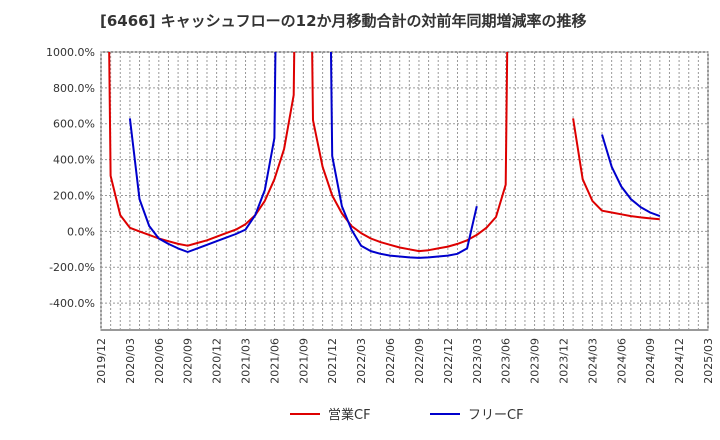 The width and height of the screenshot is (720, 440). I want to click on x-tick-label: 2021/06, so click(274, 361).